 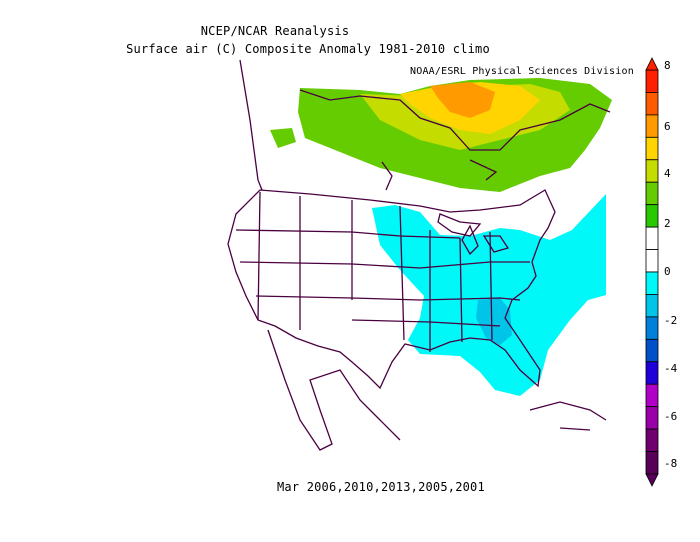 I want to click on colorbar-label: 6, so click(x=667, y=126).